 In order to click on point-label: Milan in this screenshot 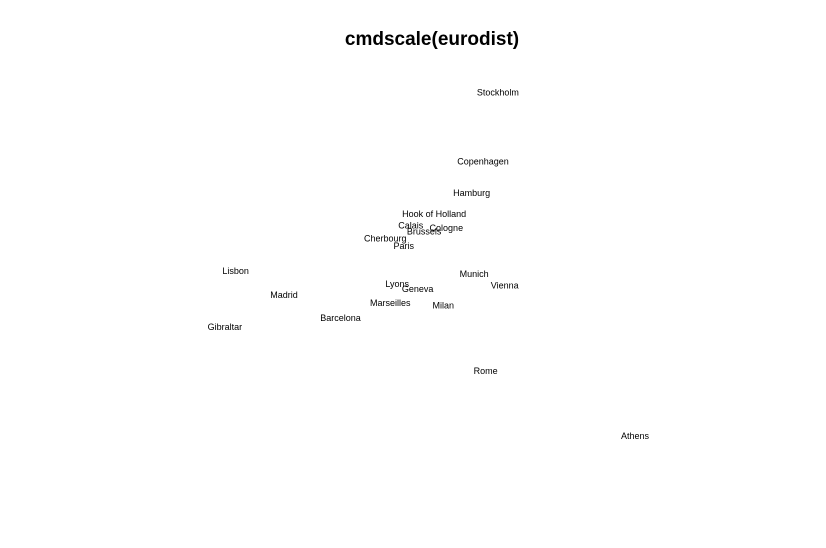, I will do `click(443, 306)`.